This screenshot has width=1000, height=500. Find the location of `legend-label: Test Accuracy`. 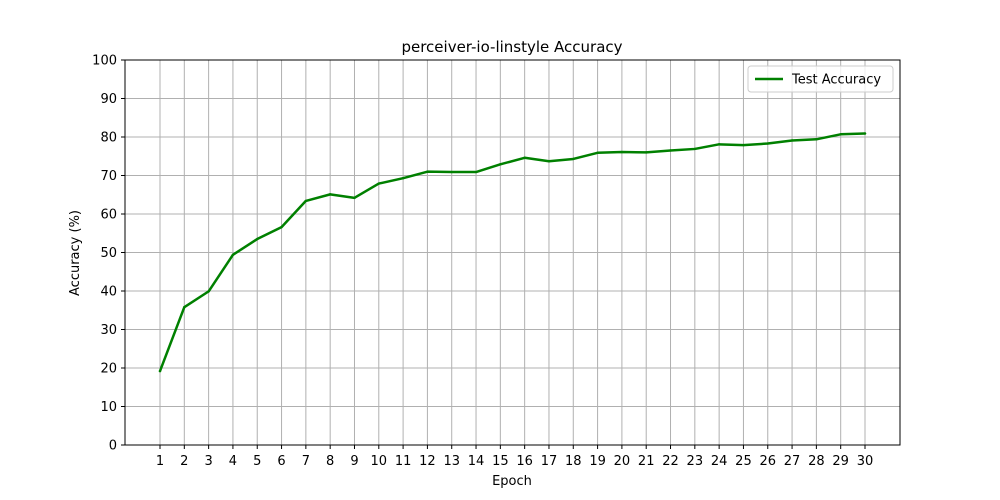

legend-label: Test Accuracy is located at coordinates (836, 80).